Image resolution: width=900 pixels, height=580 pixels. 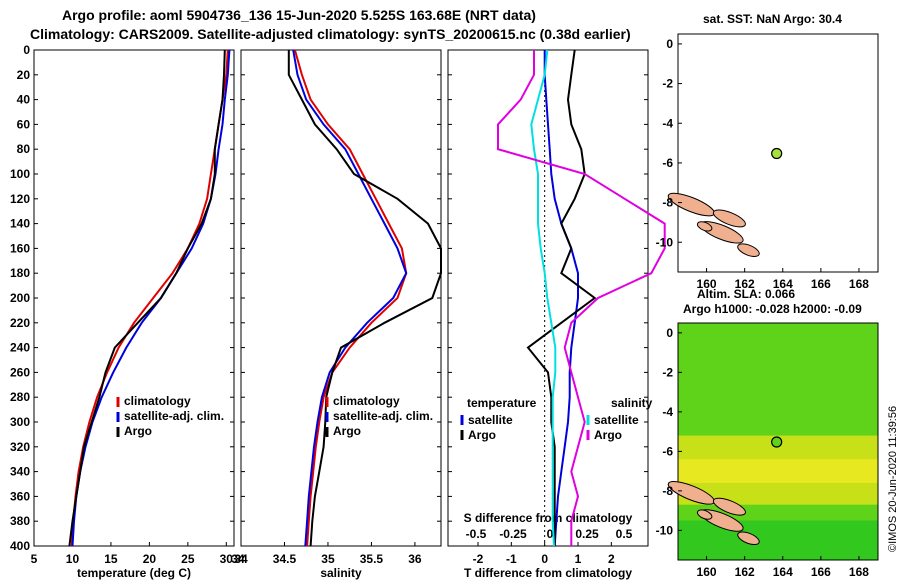 I want to click on x-axis-label: temperature (deg C), so click(x=134, y=573).